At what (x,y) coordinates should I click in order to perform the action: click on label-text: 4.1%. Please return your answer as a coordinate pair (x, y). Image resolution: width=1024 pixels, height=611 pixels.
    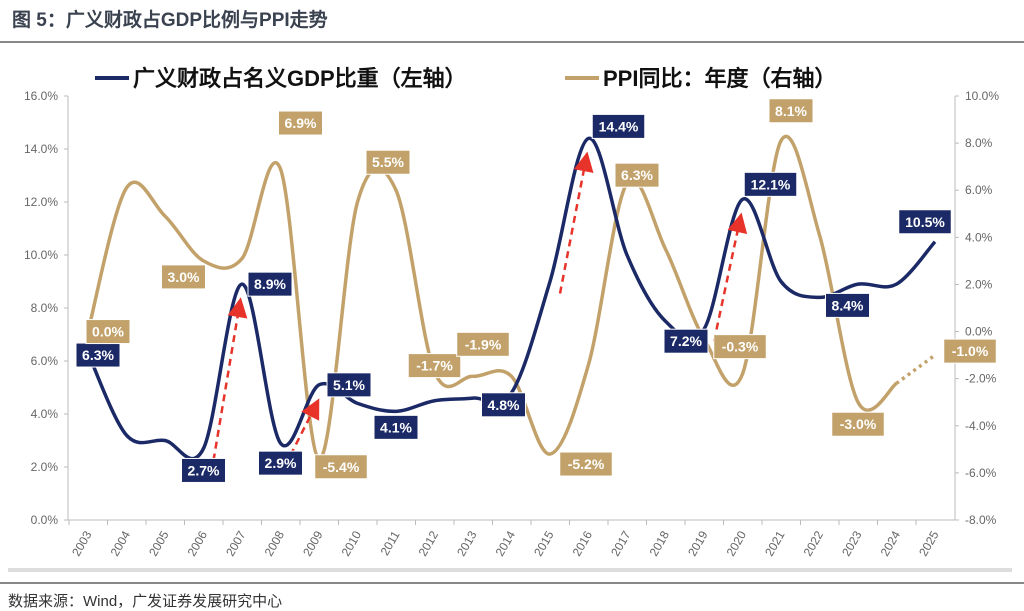
    Looking at the image, I should click on (396, 427).